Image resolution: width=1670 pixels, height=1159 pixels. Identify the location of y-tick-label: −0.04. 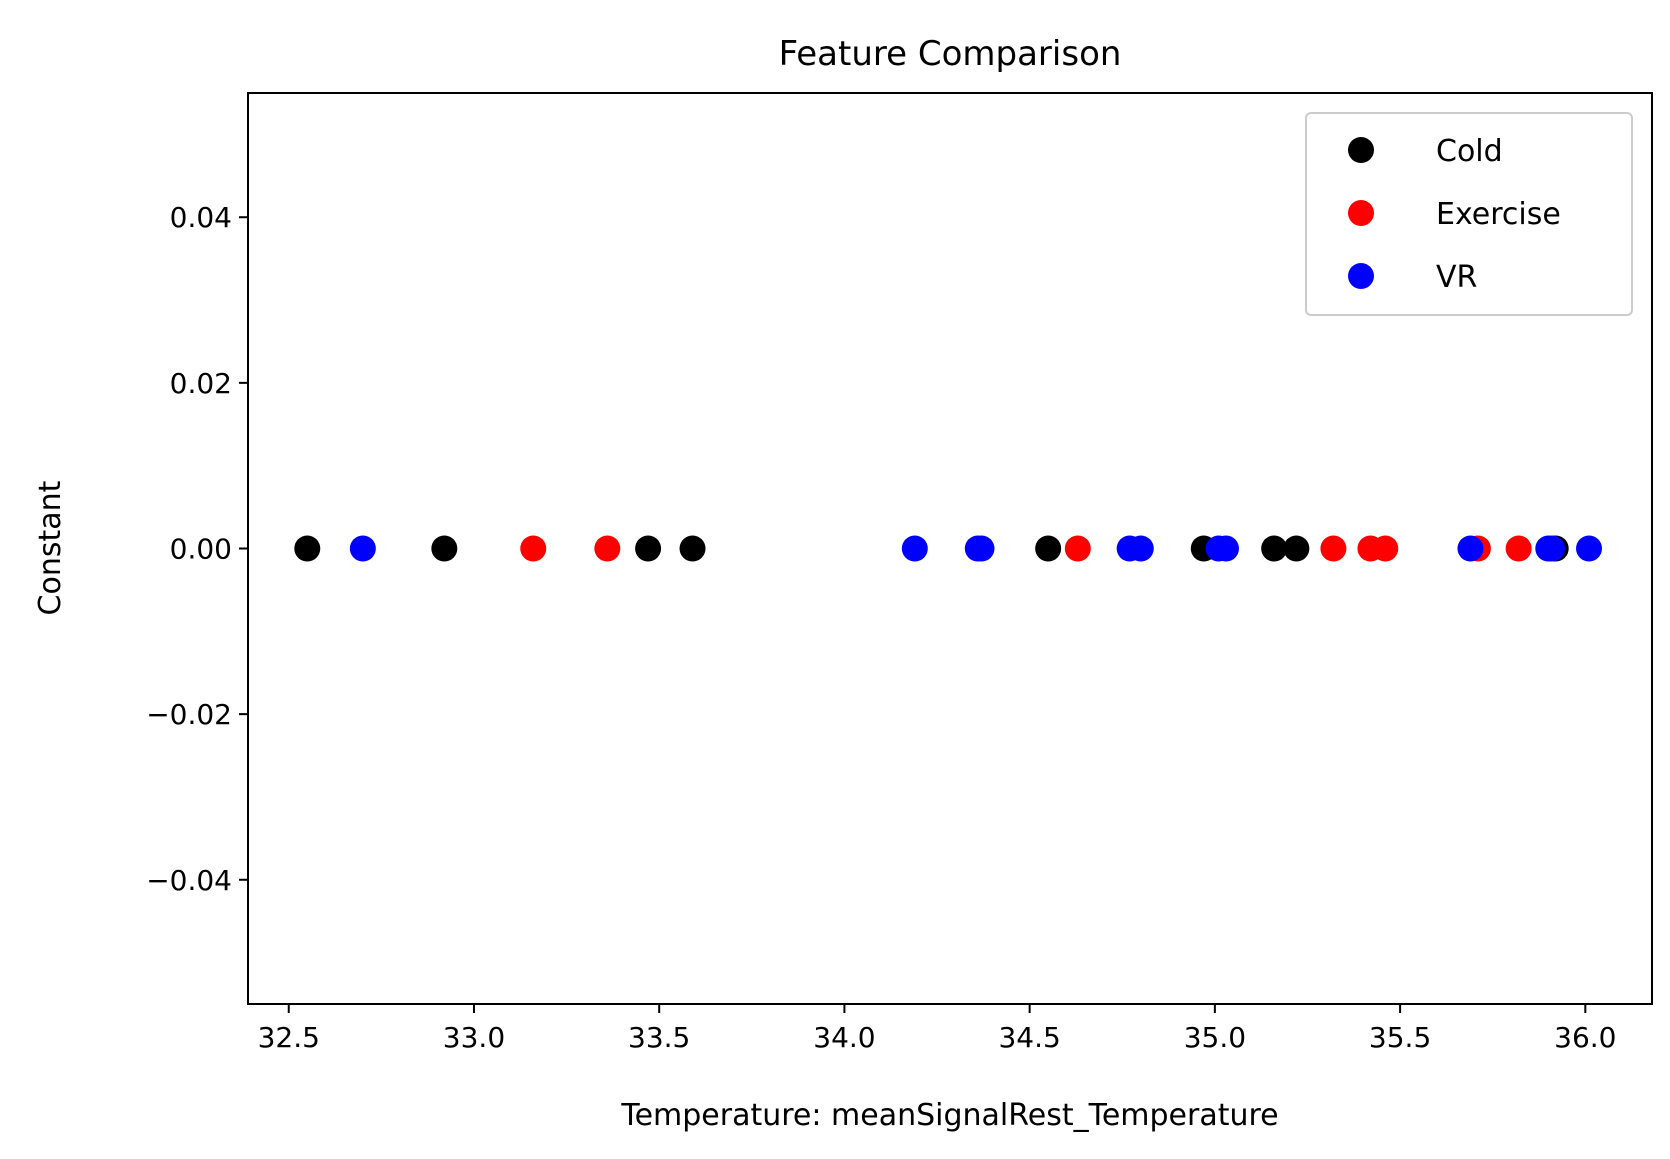
(189, 880).